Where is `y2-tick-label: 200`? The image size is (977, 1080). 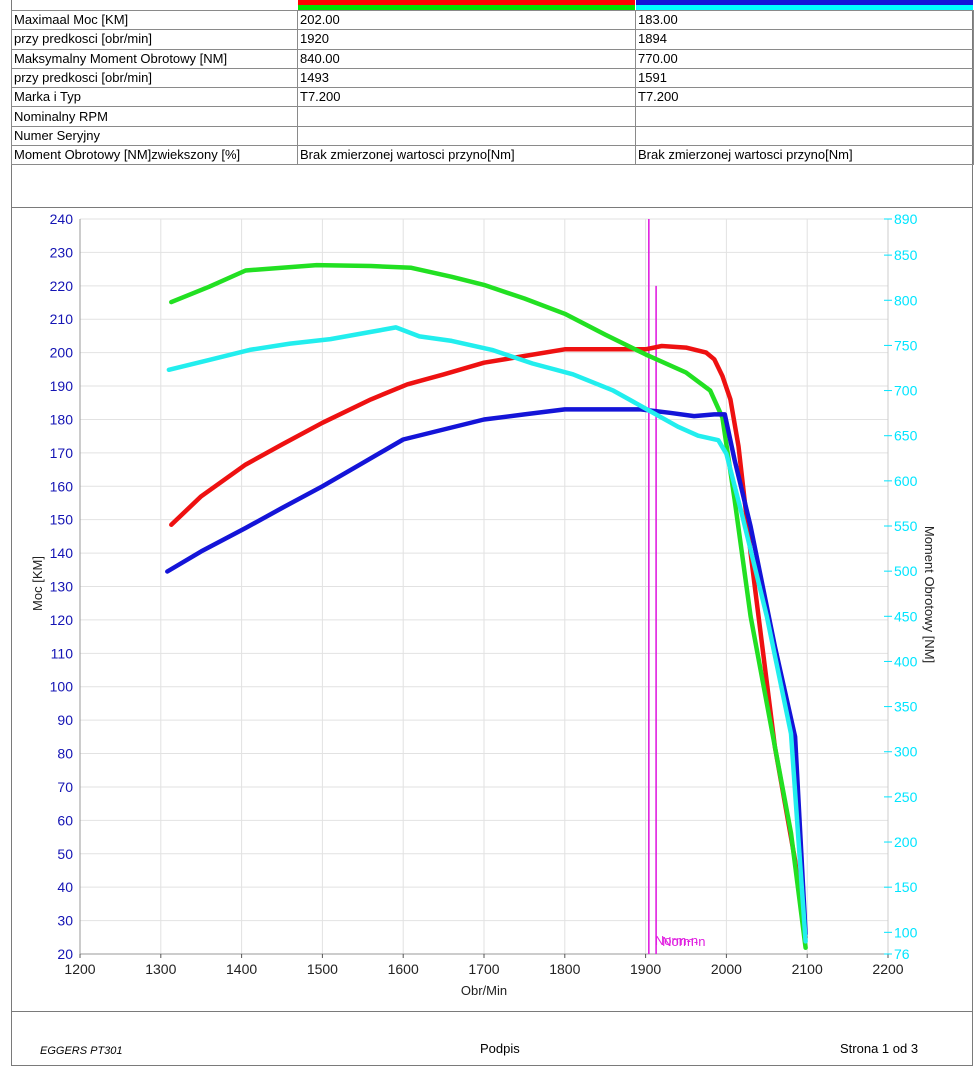
y2-tick-label: 200 is located at coordinates (906, 842).